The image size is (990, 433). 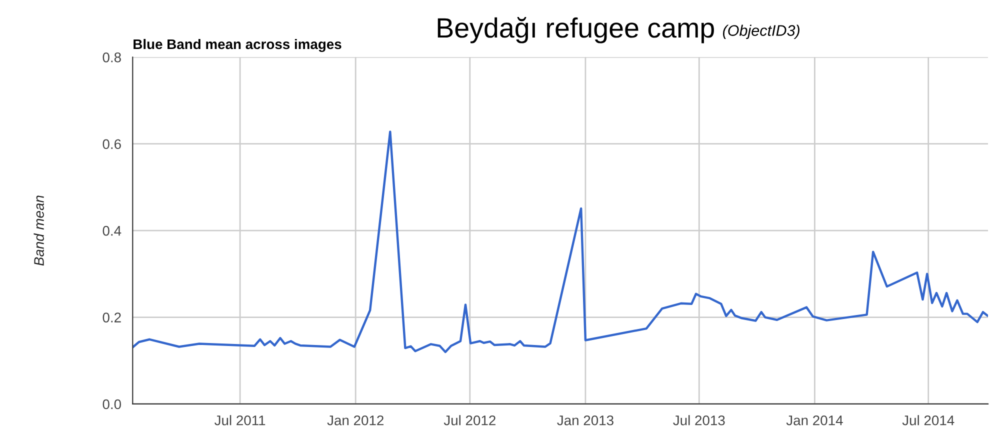 I want to click on y-axis-title: Band mean, so click(x=39, y=231).